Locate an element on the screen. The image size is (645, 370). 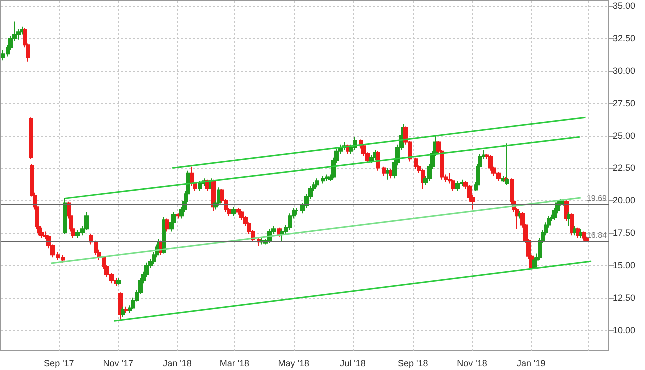
y-tick-label: 35.00 is located at coordinates (624, 6).